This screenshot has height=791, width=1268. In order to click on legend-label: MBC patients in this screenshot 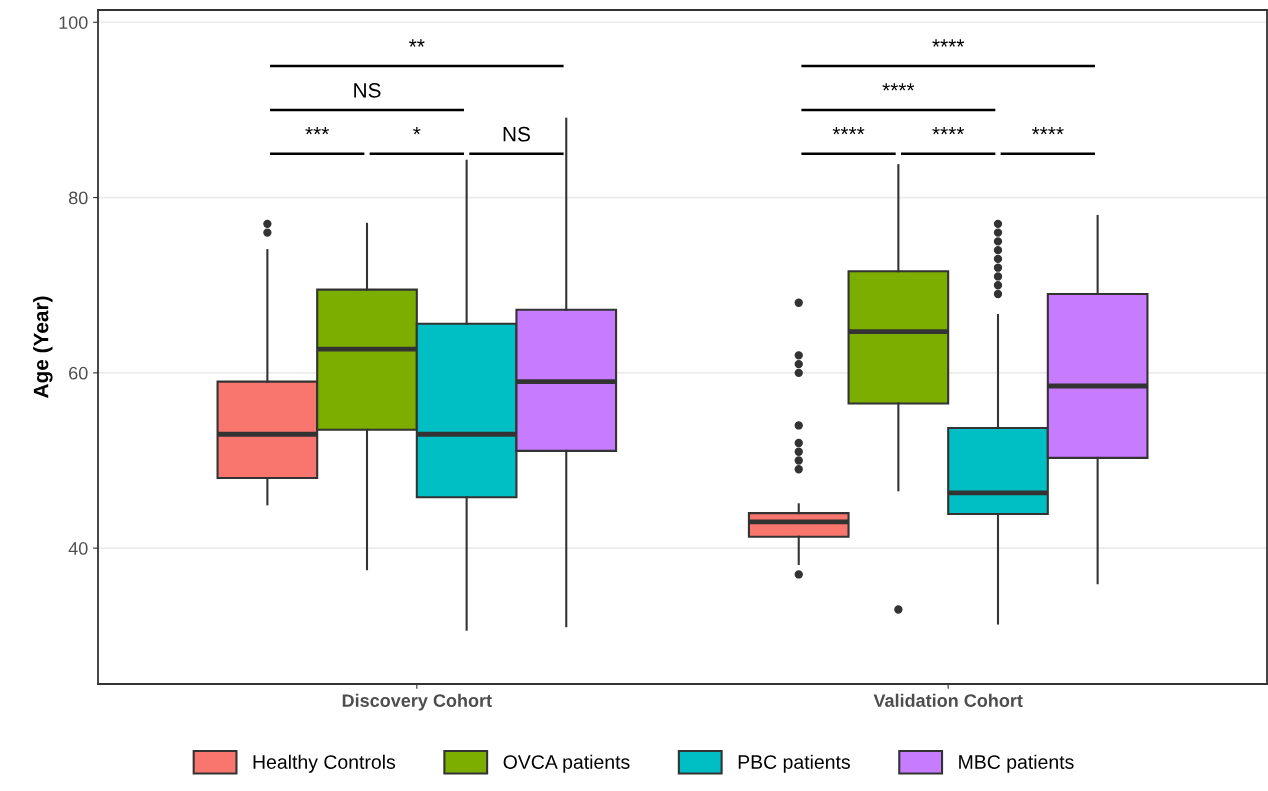, I will do `click(1016, 763)`.